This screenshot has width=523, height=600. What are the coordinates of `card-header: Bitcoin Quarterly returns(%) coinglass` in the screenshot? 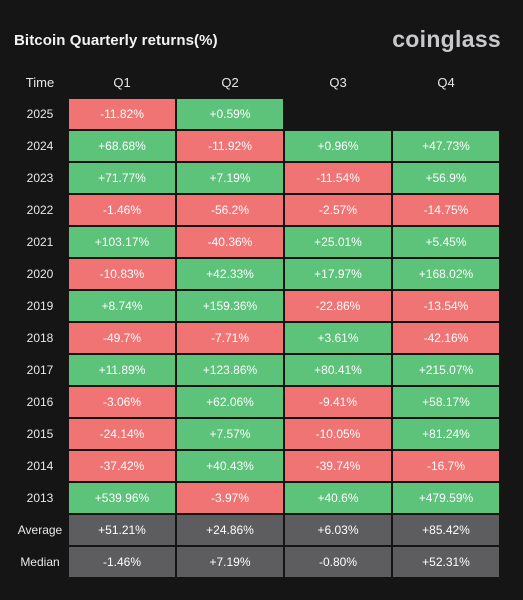 It's located at (257, 41).